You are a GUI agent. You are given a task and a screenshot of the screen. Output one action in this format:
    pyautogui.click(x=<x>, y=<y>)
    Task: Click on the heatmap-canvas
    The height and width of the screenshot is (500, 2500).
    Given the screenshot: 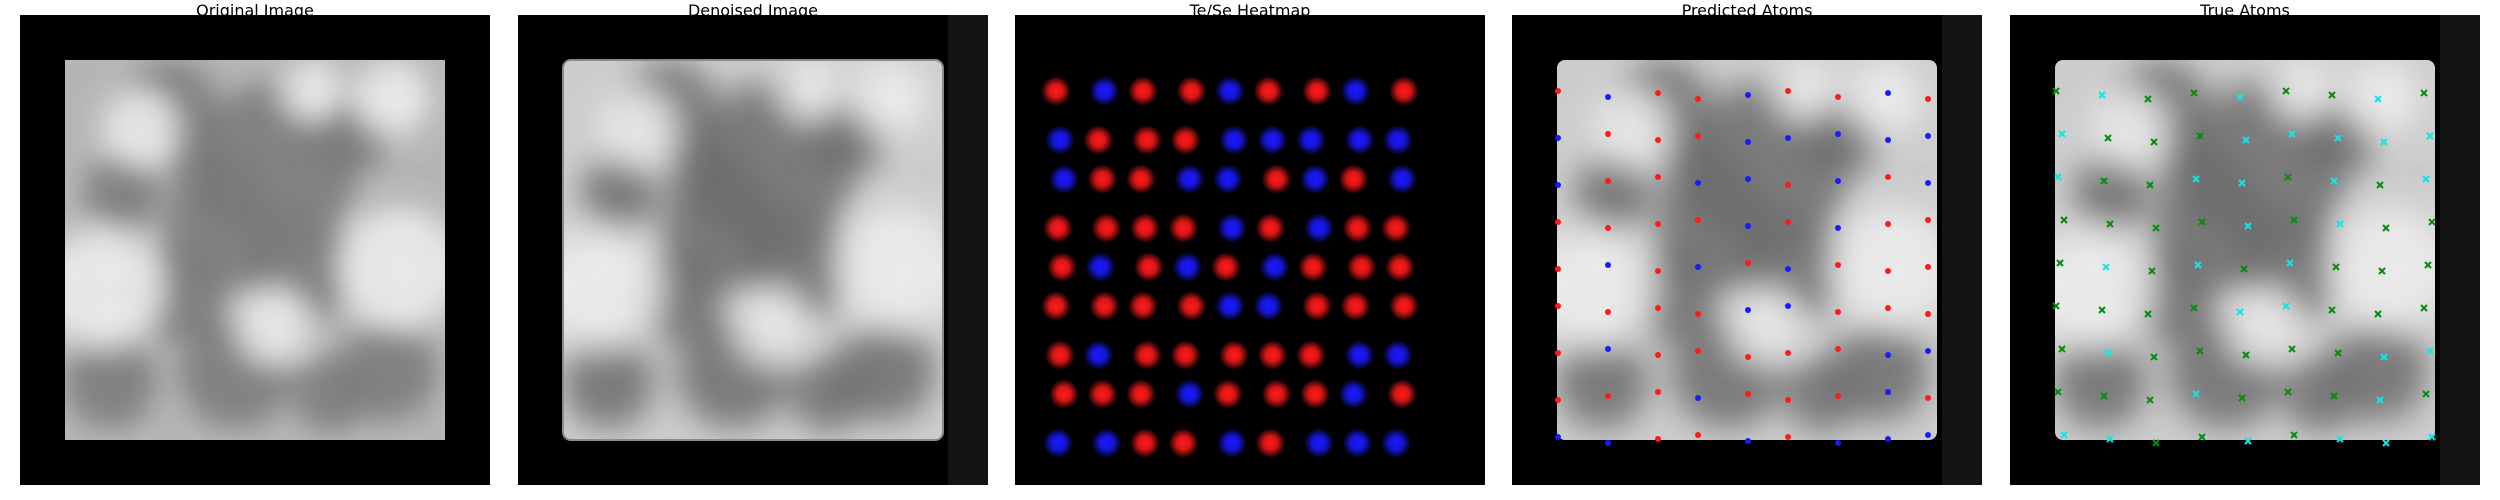 What is the action you would take?
    pyautogui.click(x=1230, y=267)
    